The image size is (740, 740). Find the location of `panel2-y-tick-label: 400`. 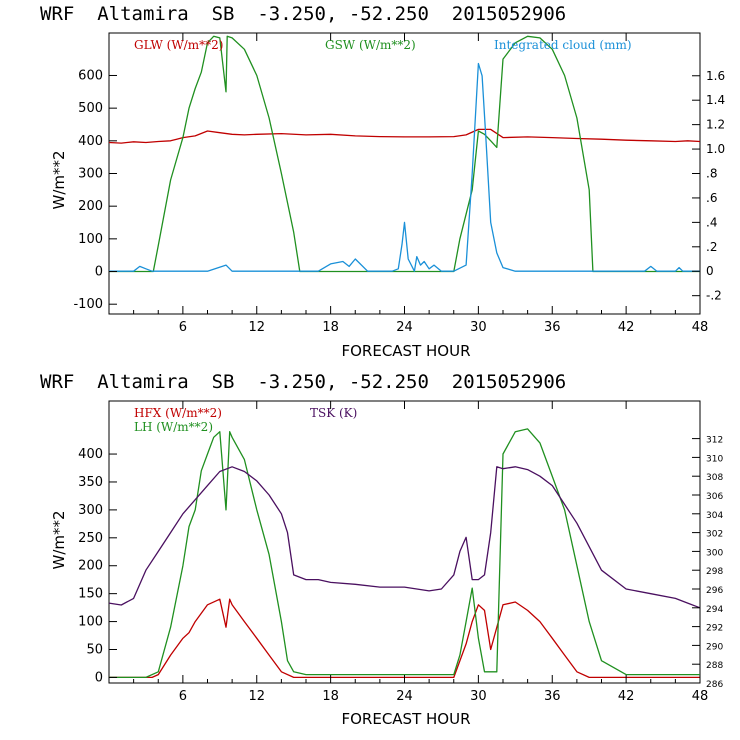

panel2-y-tick-label: 400 is located at coordinates (90, 454).